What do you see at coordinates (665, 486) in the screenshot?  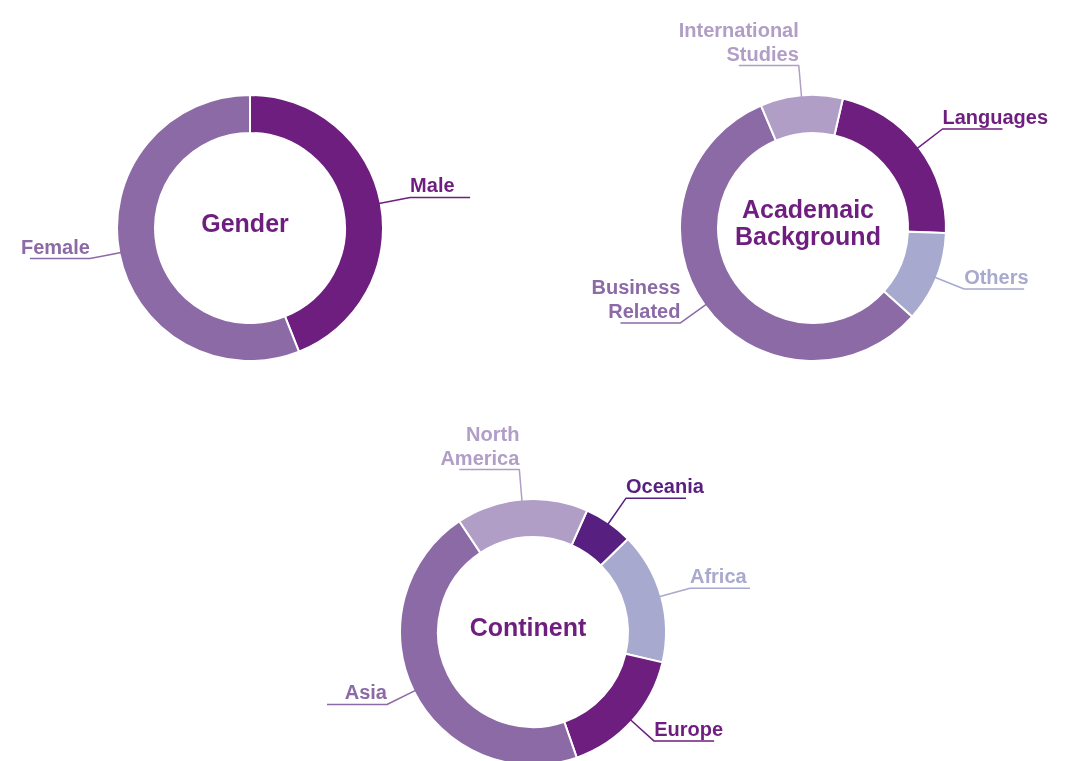 I see `slice-label: Oceania` at bounding box center [665, 486].